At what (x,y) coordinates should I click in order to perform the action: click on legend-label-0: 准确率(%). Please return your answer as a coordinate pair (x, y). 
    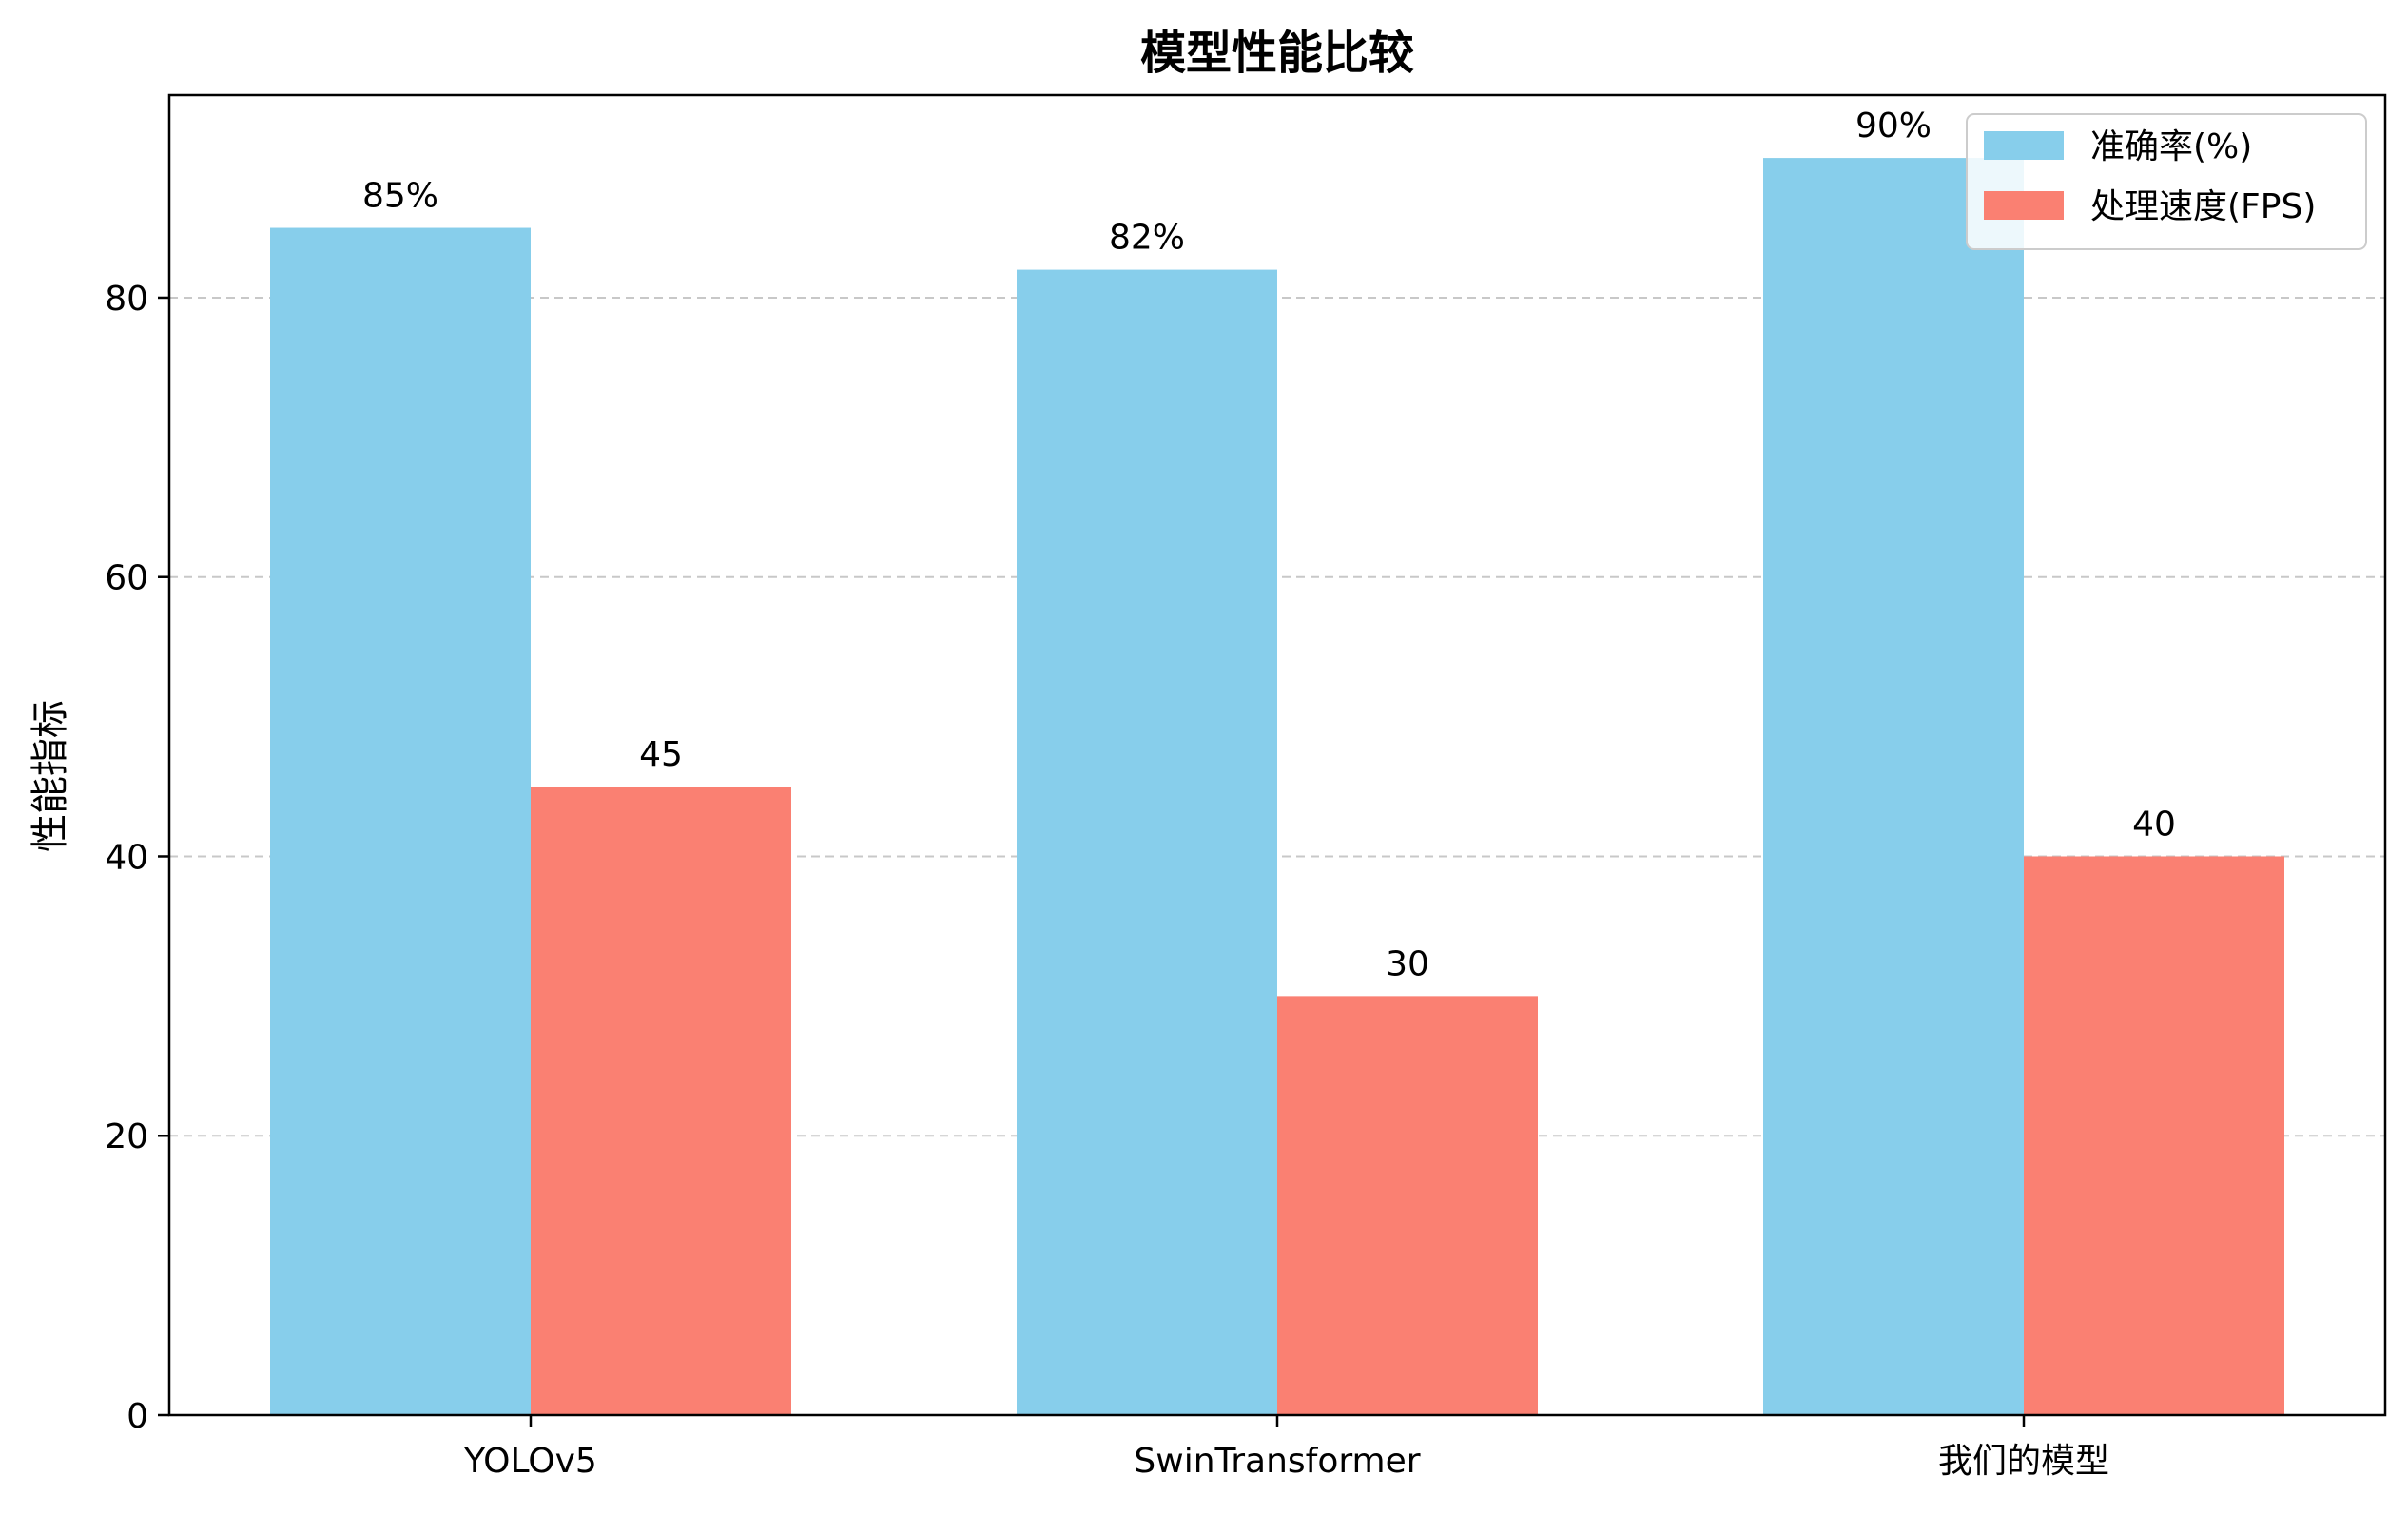
    Looking at the image, I should click on (2171, 146).